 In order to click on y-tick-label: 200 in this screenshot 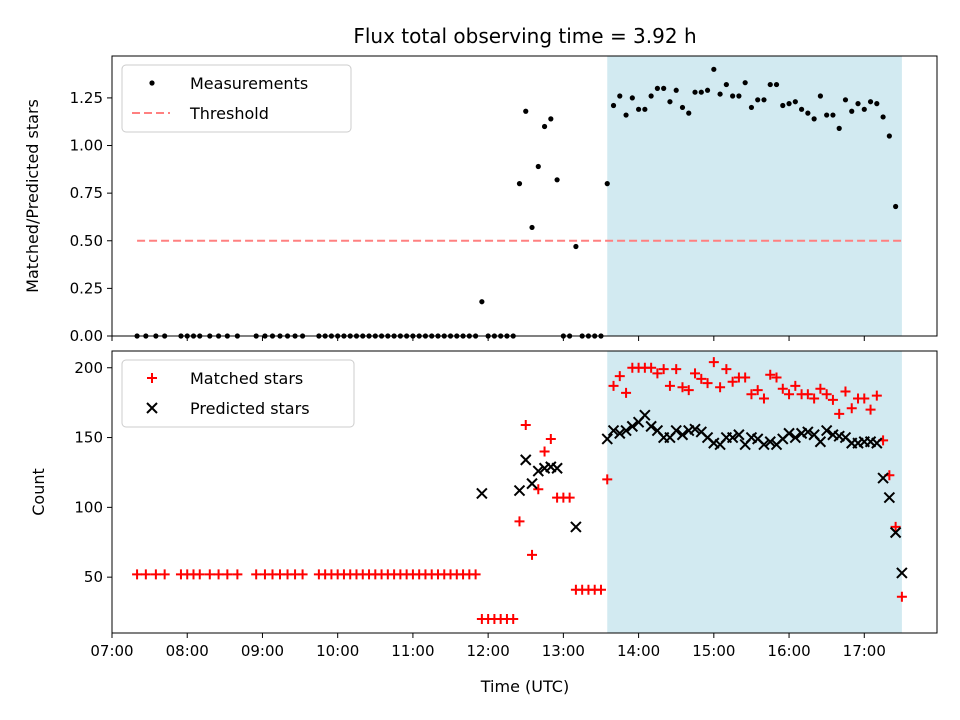, I will do `click(88, 368)`.